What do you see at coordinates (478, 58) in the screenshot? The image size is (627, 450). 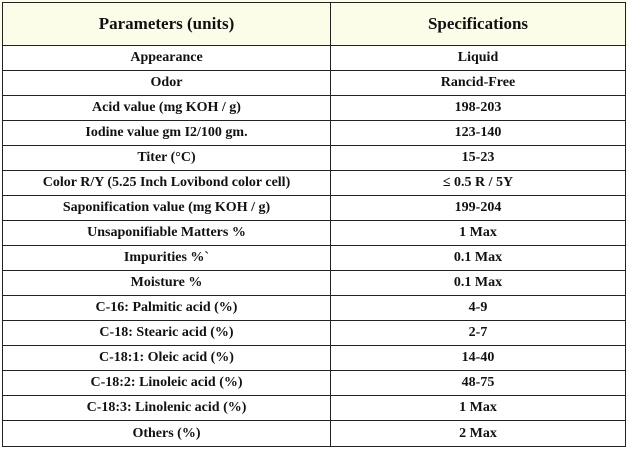 I see `specification-cell: Liquid` at bounding box center [478, 58].